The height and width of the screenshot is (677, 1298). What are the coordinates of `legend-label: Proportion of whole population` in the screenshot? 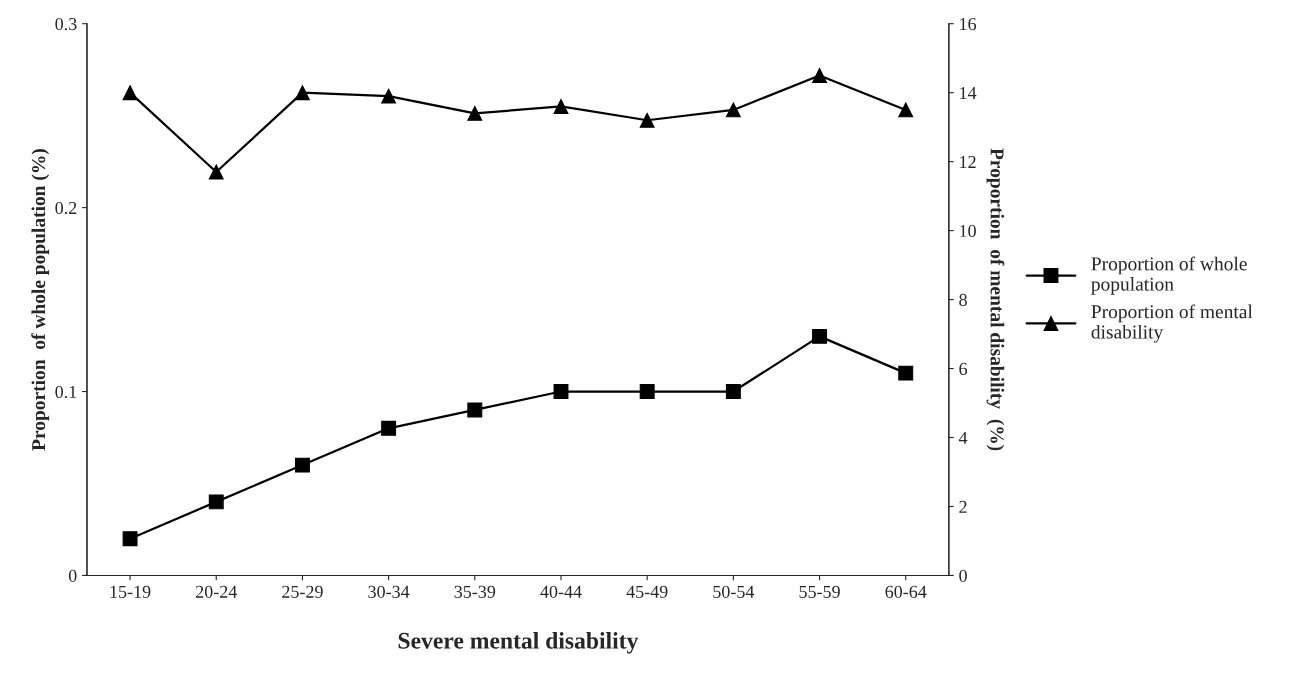 It's located at (1169, 275).